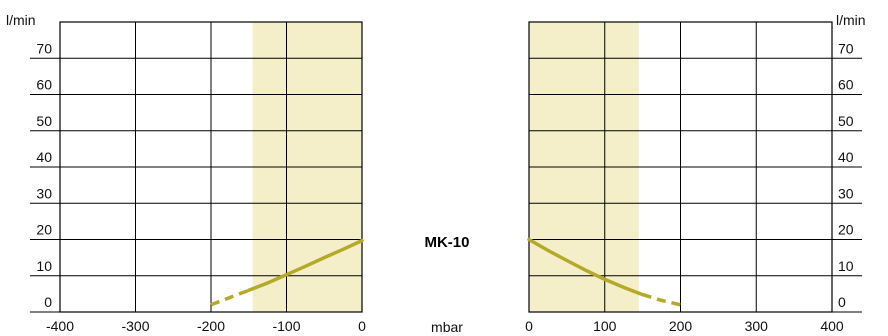 The width and height of the screenshot is (888, 336). Describe the element at coordinates (60, 326) in the screenshot. I see `x-tick-label: -400` at that location.